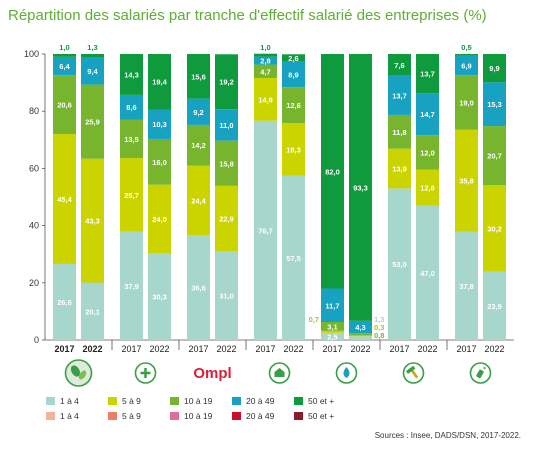 The image size is (533, 452). I want to click on data-label: 31,0, so click(226, 296).